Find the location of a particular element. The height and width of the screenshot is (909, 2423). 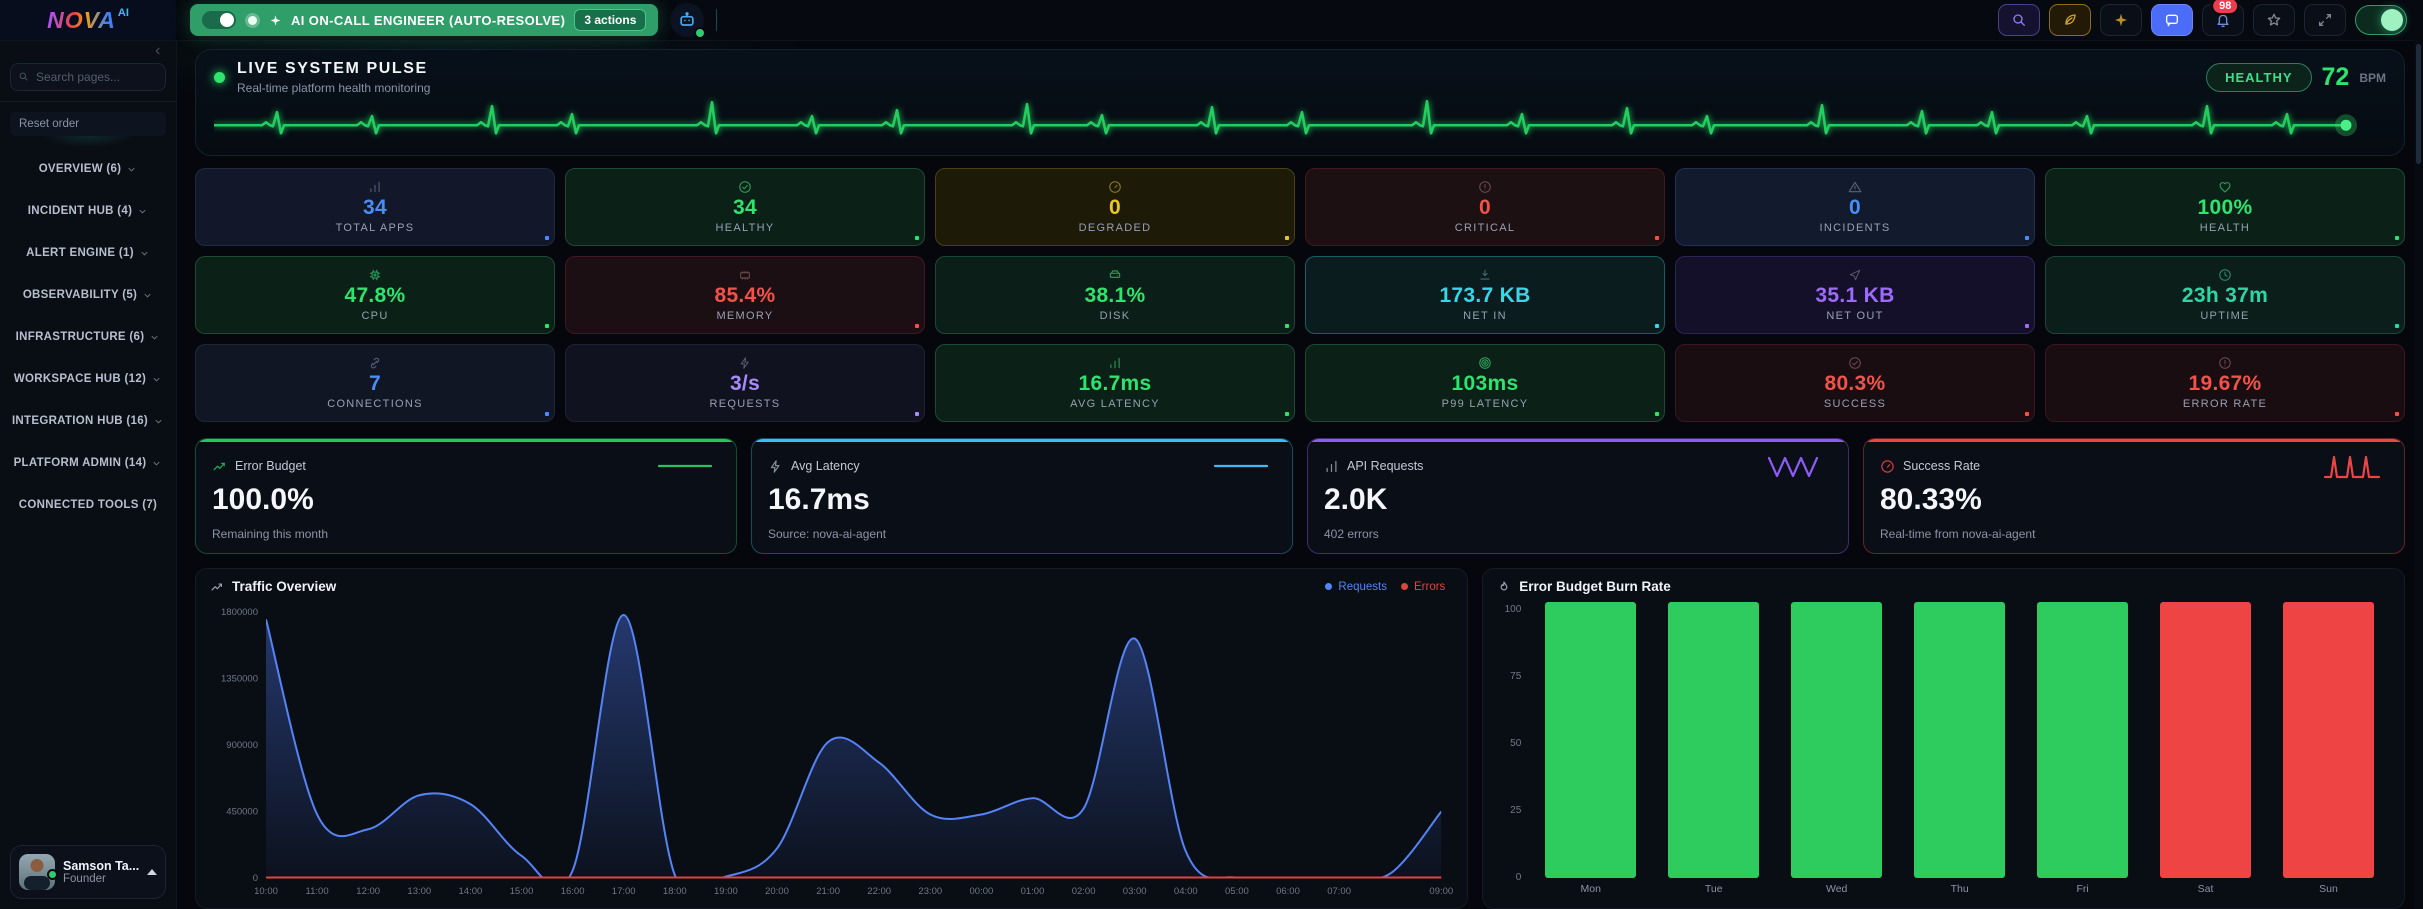

legend-errors: Errors is located at coordinates (1429, 586).